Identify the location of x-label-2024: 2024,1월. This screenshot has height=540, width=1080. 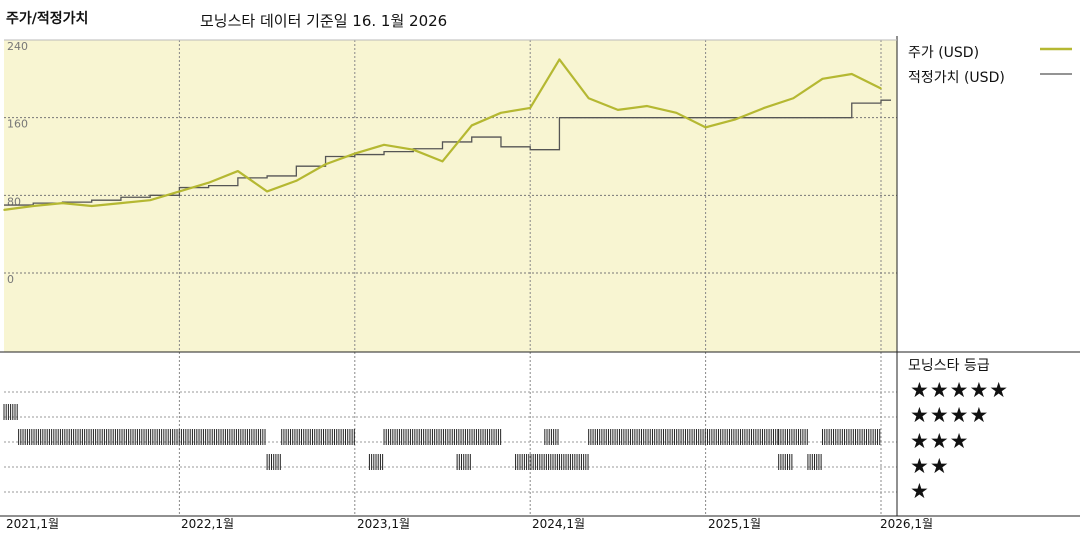
(559, 524).